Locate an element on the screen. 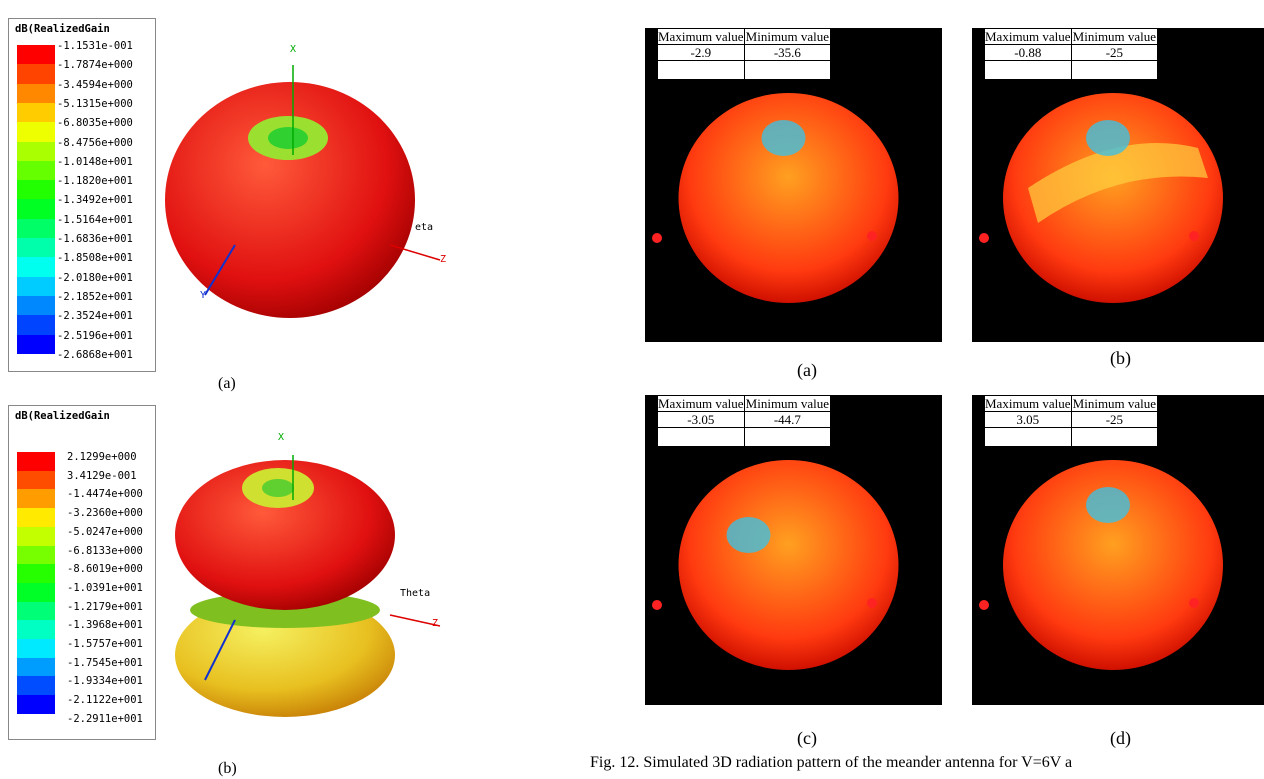  pattern-panel: Maximum value Minimum value 3.05 -25 is located at coordinates (1118, 550).